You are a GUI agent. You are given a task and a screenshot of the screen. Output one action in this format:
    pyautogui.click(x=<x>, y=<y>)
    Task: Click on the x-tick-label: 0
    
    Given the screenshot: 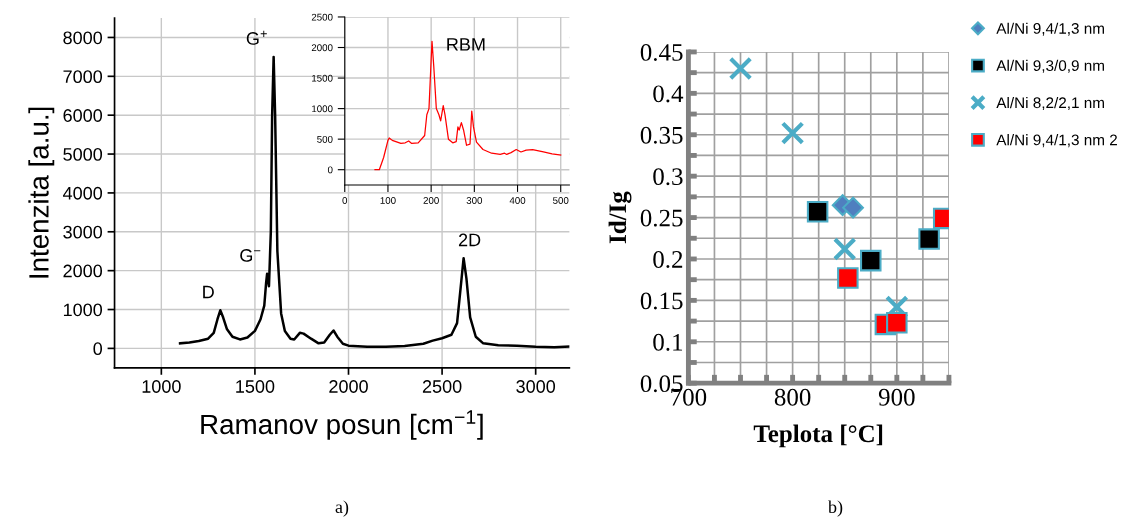 What is the action you would take?
    pyautogui.click(x=345, y=200)
    